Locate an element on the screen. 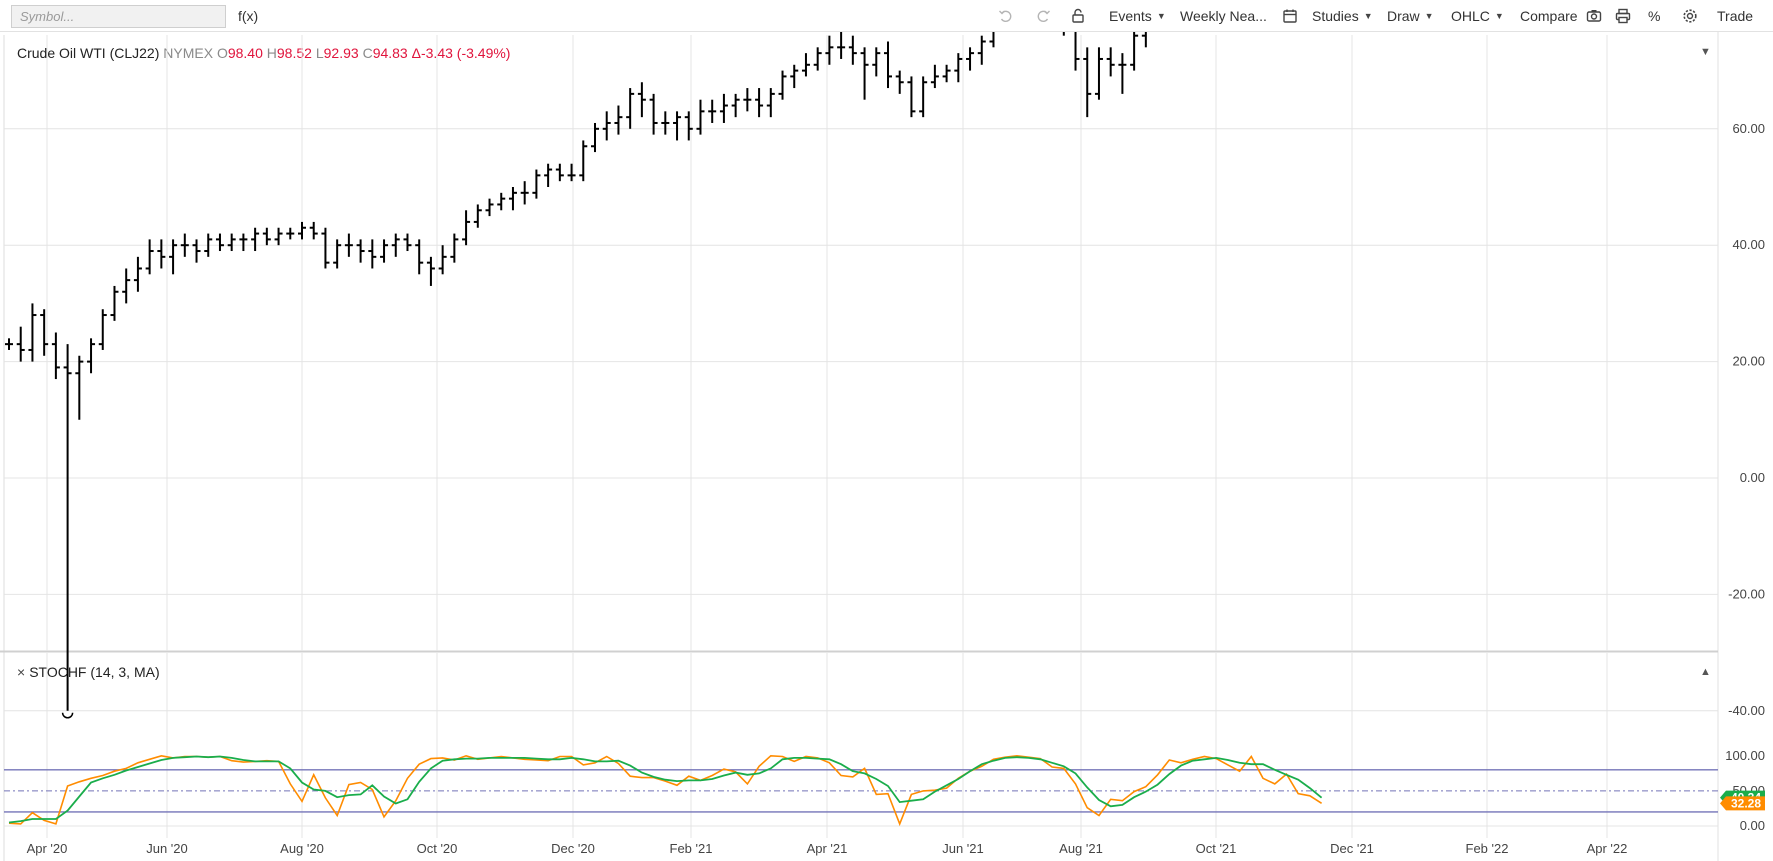 The height and width of the screenshot is (861, 1773). exchange-label: NYMEX is located at coordinates (188, 53).